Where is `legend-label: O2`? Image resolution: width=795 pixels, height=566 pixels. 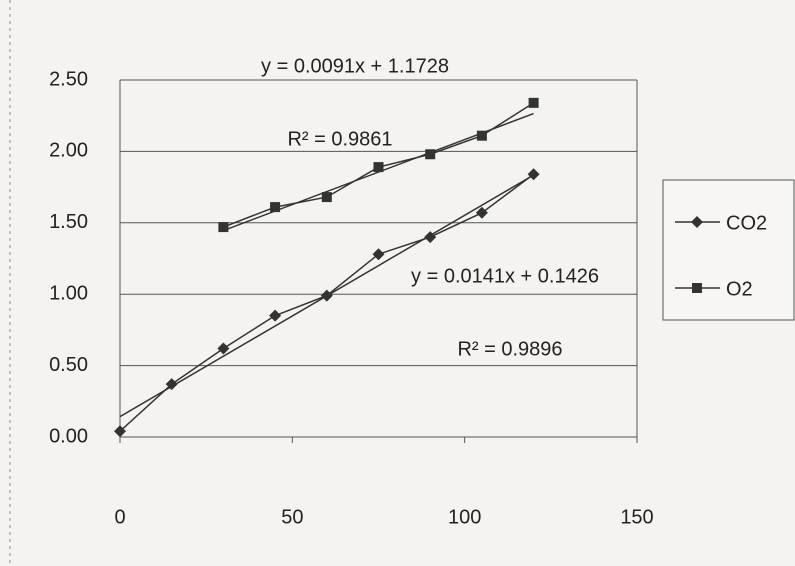 legend-label: O2 is located at coordinates (739, 289).